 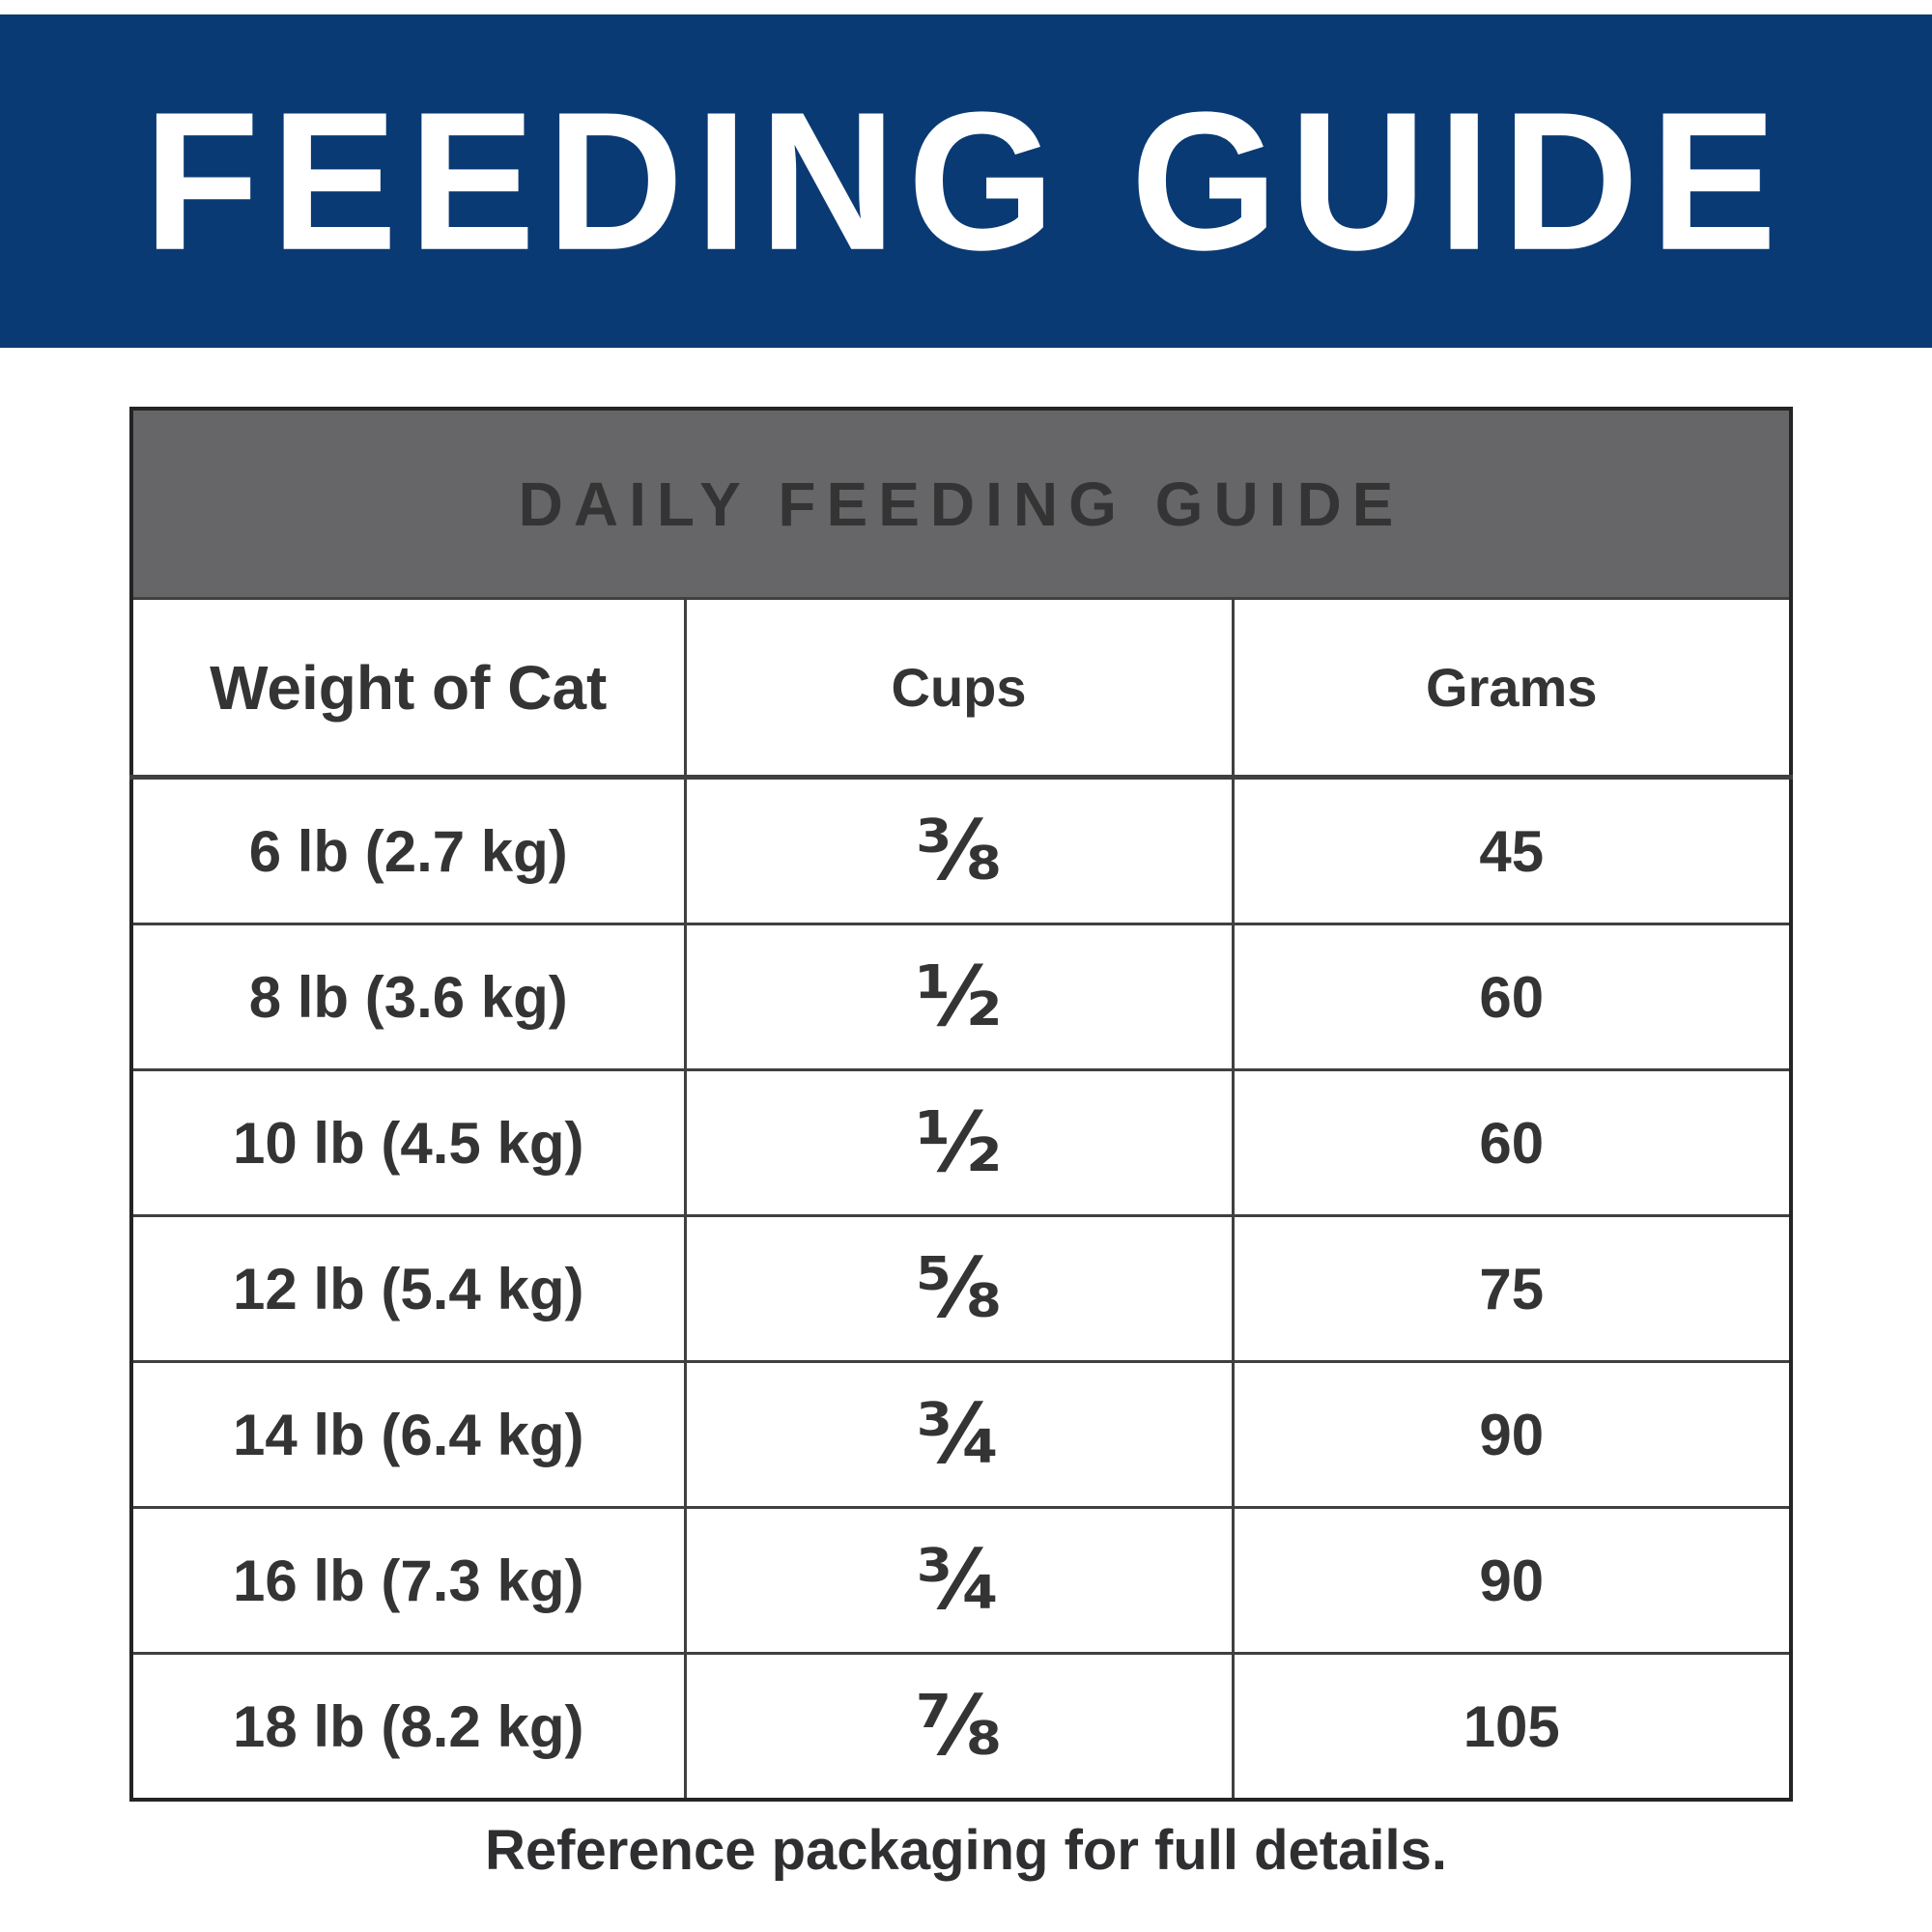 I want to click on table-row: 6 lb (2.7 kg) ⅜ 45, so click(x=961, y=850).